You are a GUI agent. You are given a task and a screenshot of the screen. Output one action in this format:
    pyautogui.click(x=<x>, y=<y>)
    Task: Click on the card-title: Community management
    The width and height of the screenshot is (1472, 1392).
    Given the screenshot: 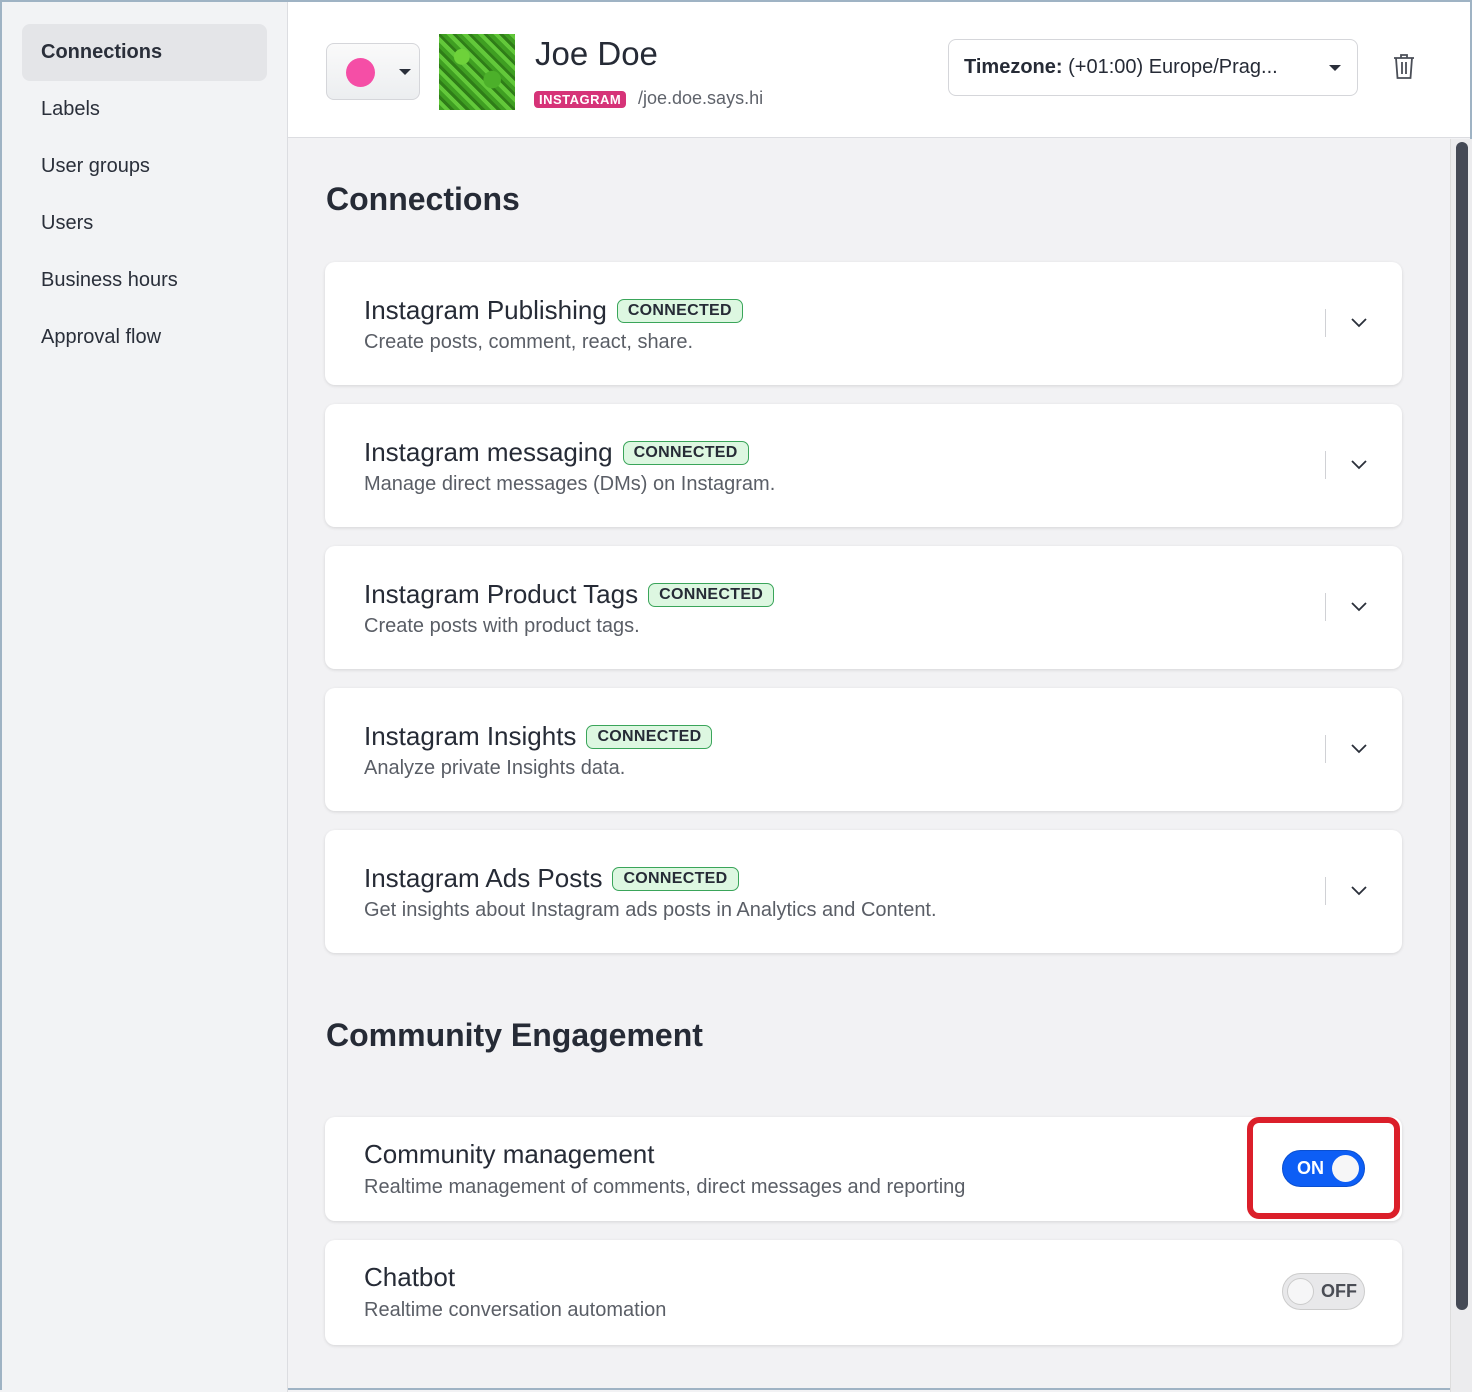 What is the action you would take?
    pyautogui.click(x=509, y=1154)
    